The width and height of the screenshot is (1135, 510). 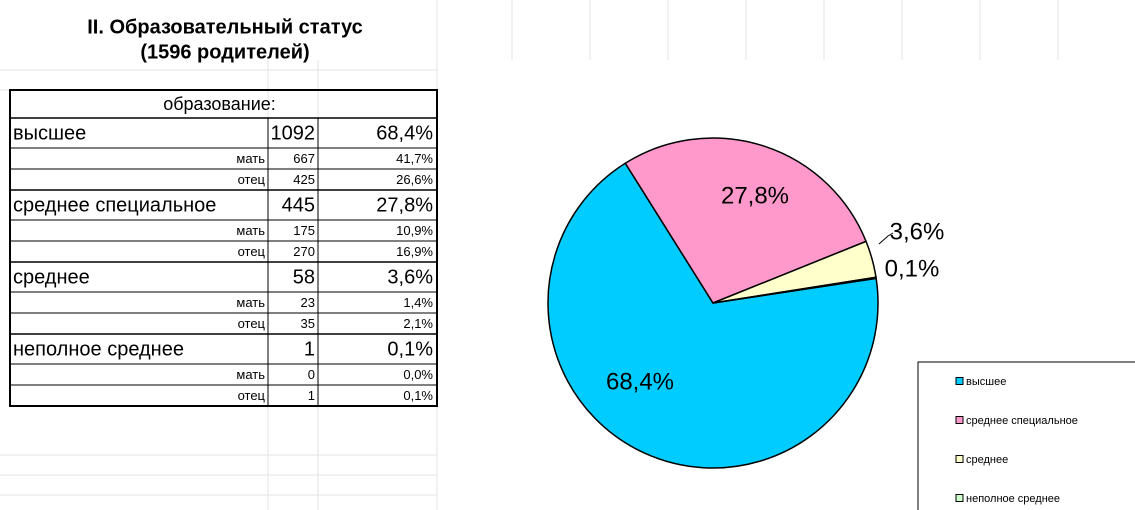 I want to click on row-percent: 0,0%, so click(x=418, y=374).